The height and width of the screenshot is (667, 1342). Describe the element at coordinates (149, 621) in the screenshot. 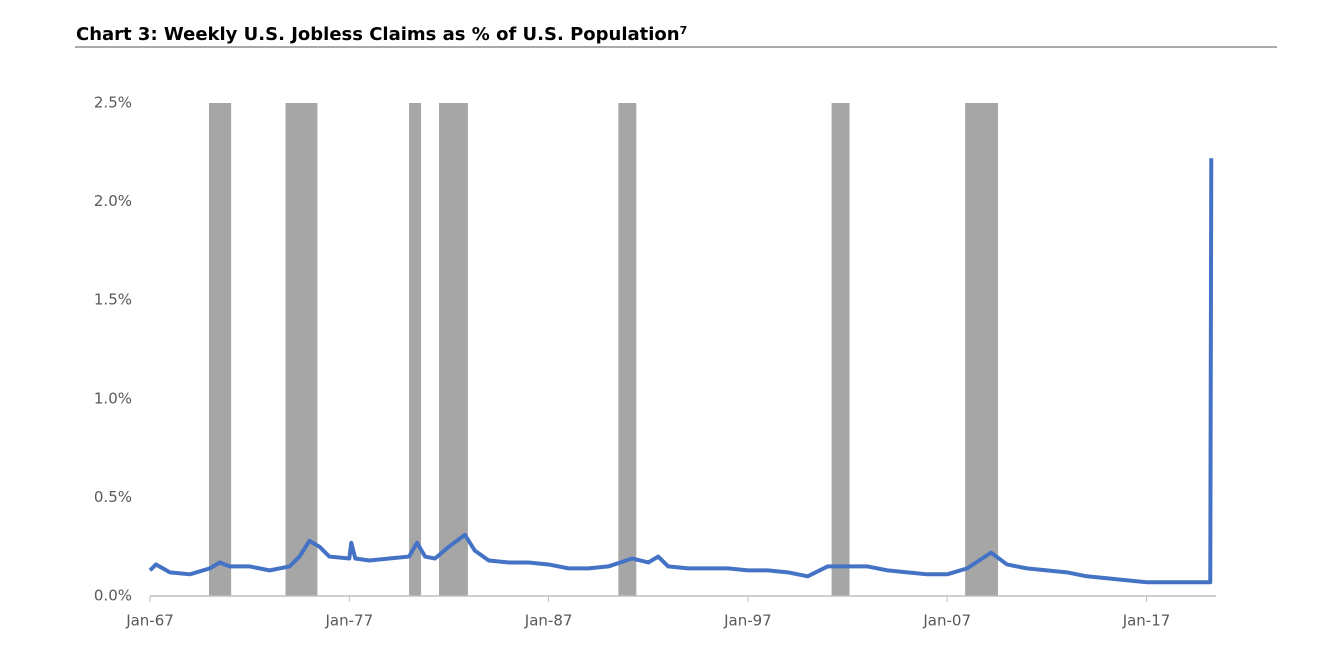

I see `x-tick-label: Jan-67` at that location.